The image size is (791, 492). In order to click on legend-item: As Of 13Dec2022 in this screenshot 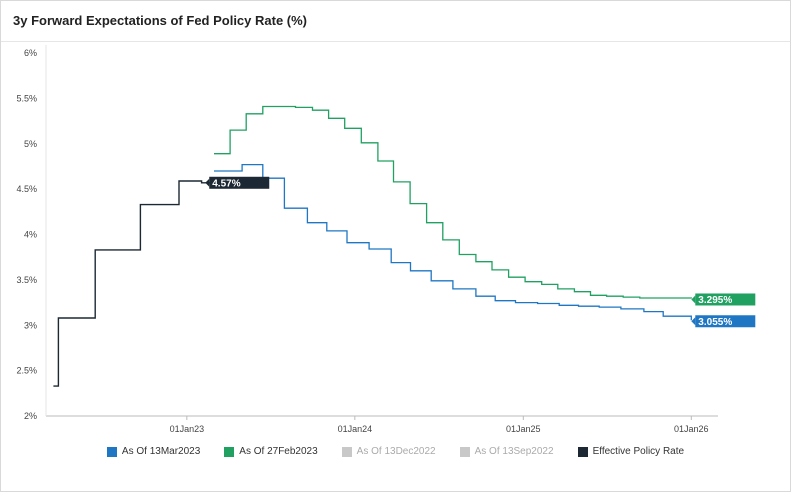, I will do `click(388, 451)`.